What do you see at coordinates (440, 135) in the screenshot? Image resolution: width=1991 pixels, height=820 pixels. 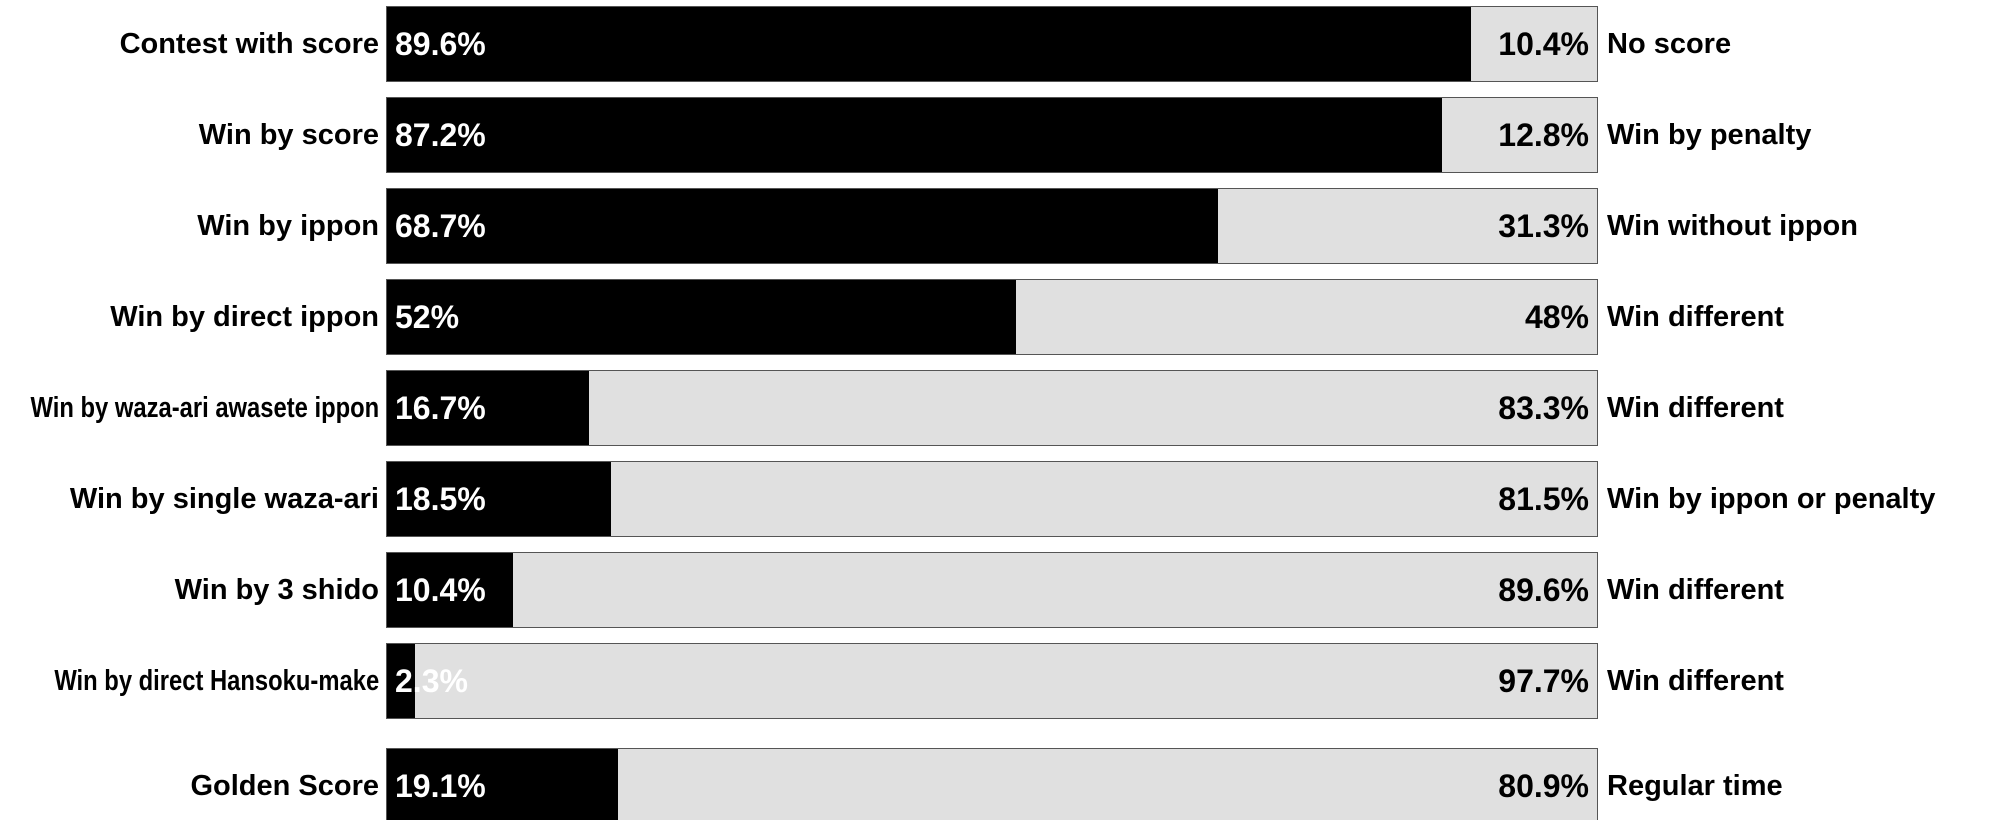 I see `left-percentage-label: 87.2%` at bounding box center [440, 135].